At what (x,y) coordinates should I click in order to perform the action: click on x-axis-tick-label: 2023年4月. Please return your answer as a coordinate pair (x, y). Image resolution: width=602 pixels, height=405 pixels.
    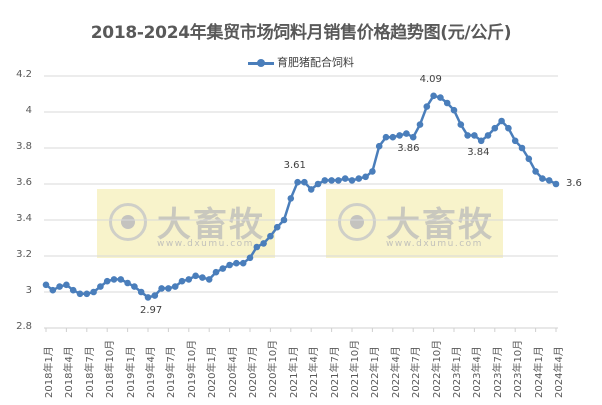
    Looking at the image, I should click on (478, 372).